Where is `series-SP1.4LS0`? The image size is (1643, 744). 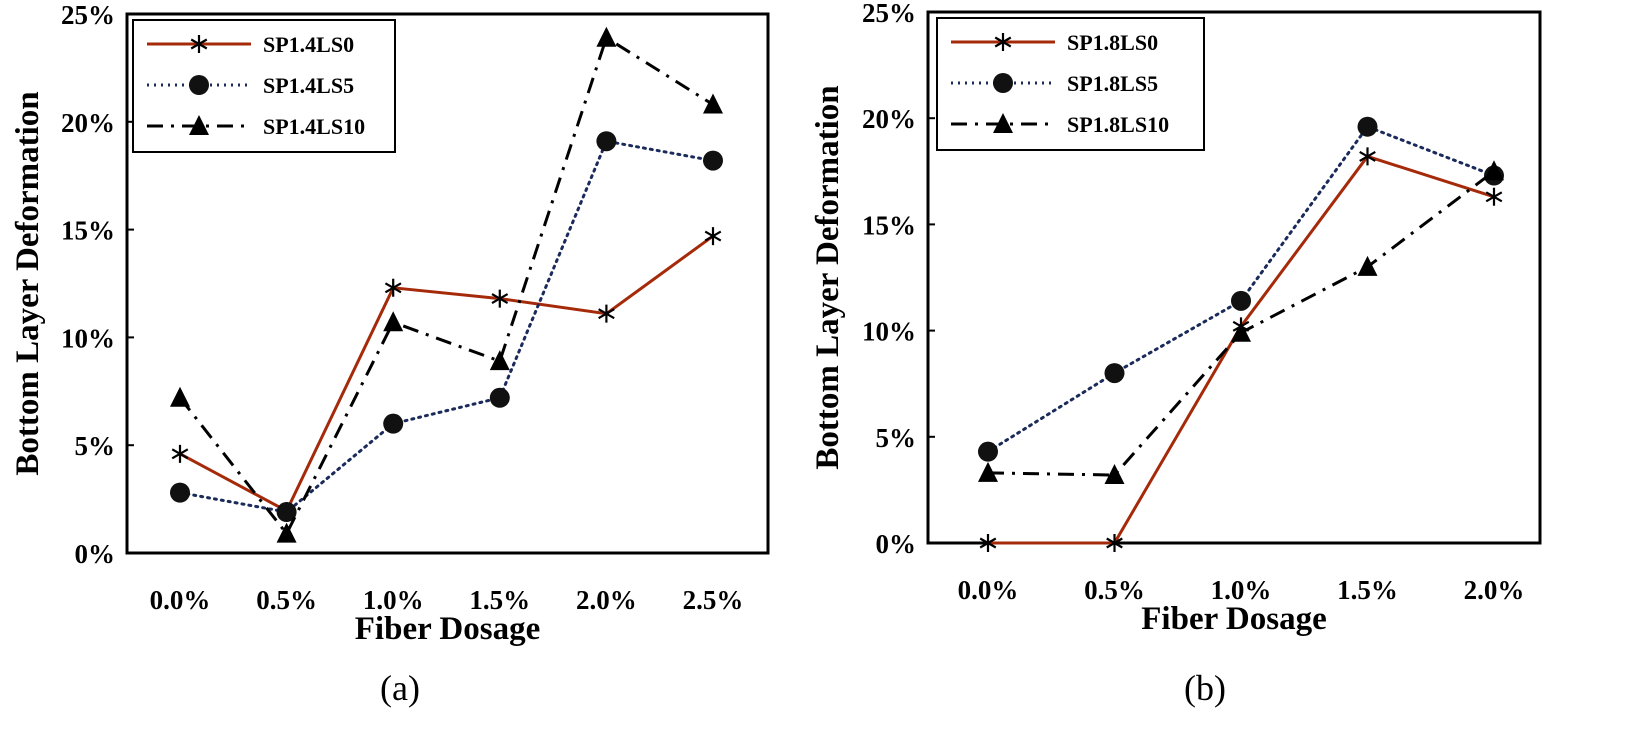
series-SP1.4LS0 is located at coordinates (446, 373).